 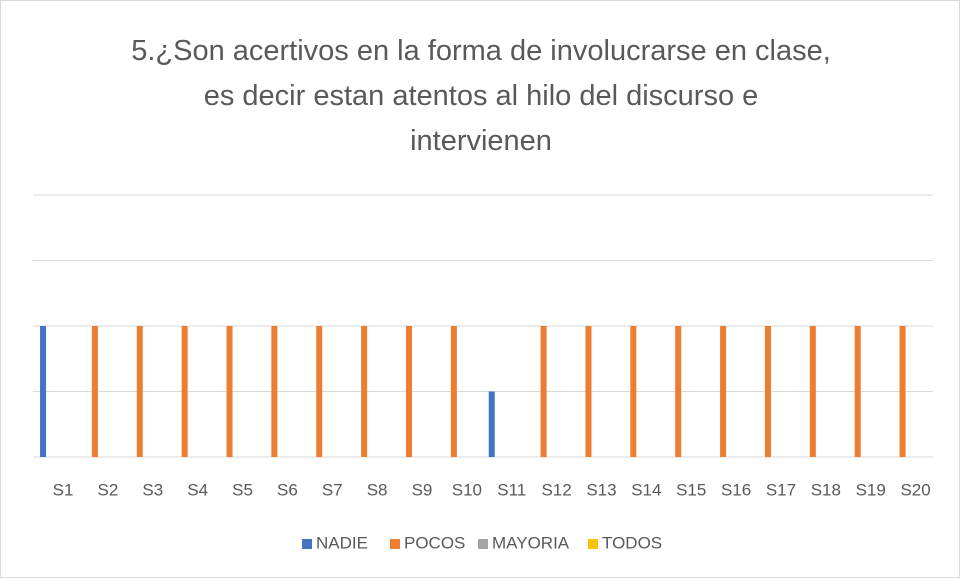 I want to click on legend-label: NADIE, so click(x=342, y=542).